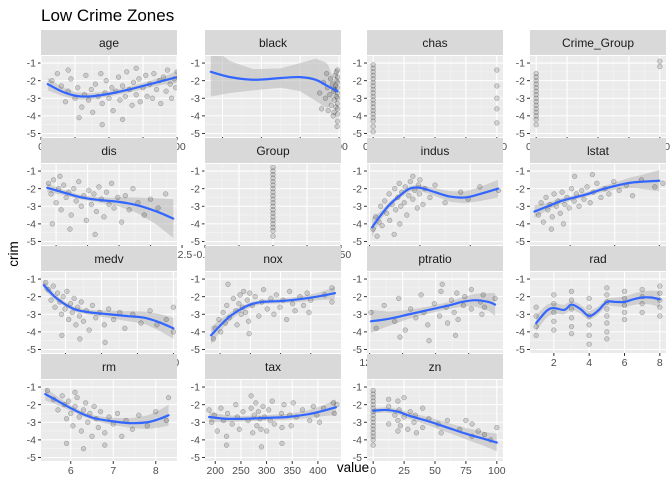  Describe the element at coordinates (435, 471) in the screenshot. I see `x-tick-label: 50` at that location.